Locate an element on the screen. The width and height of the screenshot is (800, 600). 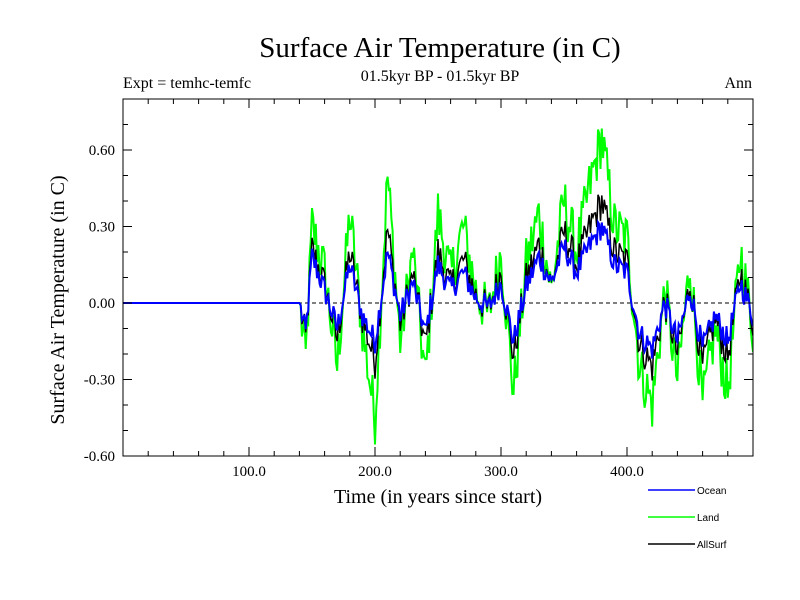
chart-title: Surface Air Temperature (in C) is located at coordinates (439, 48).